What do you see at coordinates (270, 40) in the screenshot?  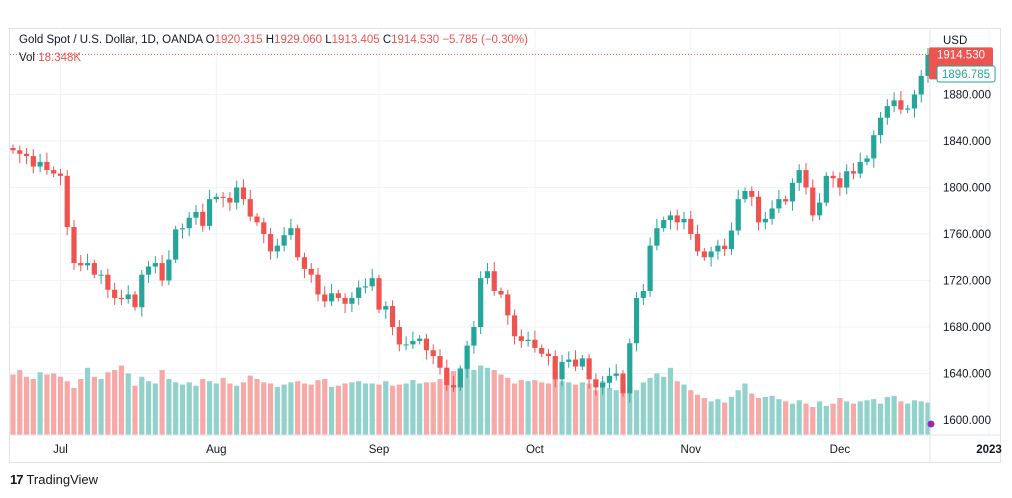 I see `legend-high-label: H` at bounding box center [270, 40].